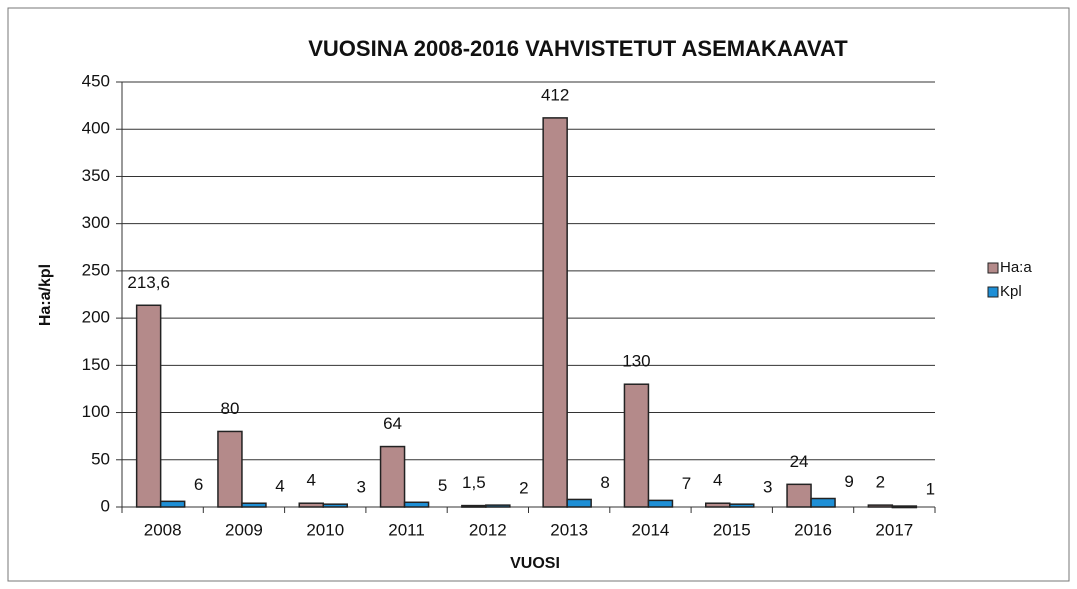  What do you see at coordinates (325, 529) in the screenshot?
I see `x-tick-label: 2010` at bounding box center [325, 529].